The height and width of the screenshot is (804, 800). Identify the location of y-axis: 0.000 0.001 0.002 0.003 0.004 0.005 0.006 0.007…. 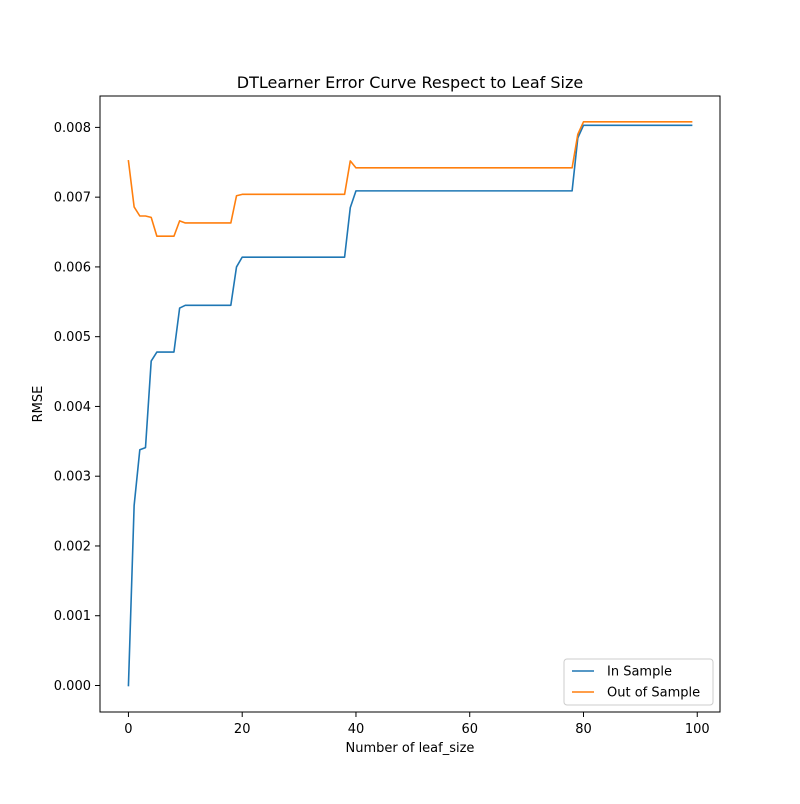
(77, 407).